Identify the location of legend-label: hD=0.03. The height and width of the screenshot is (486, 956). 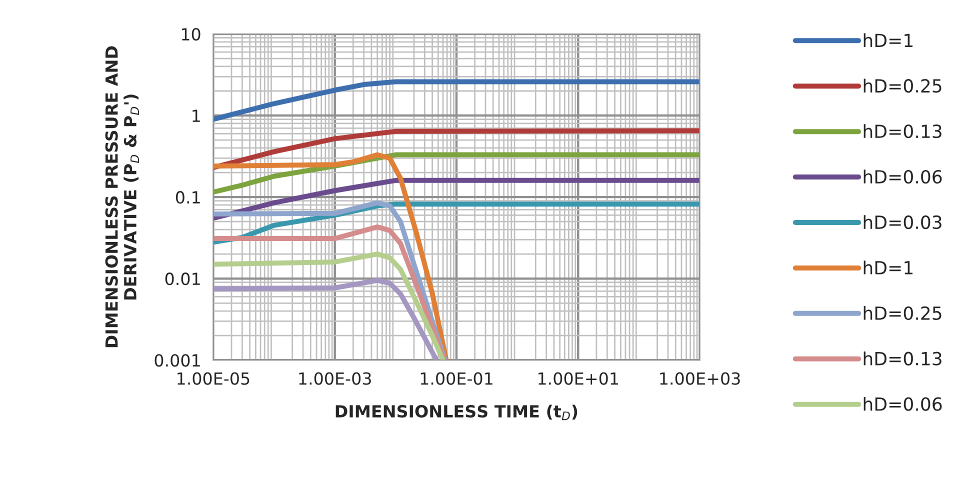
(903, 222).